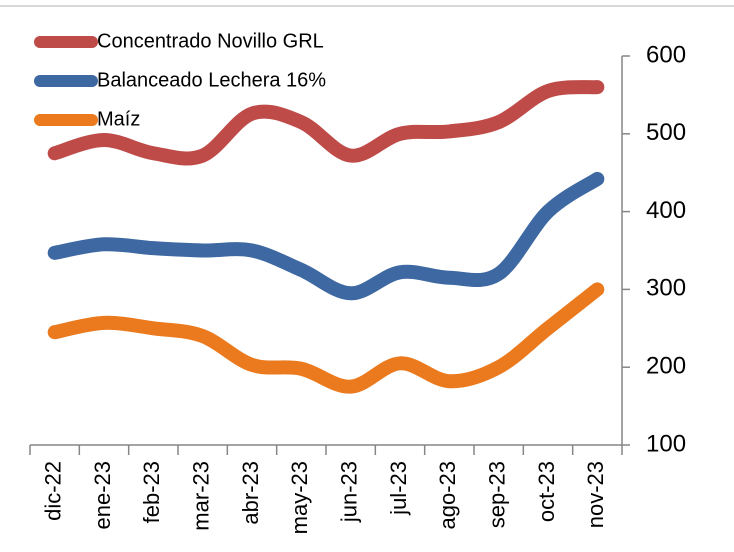 The height and width of the screenshot is (552, 734). Describe the element at coordinates (151, 492) in the screenshot. I see `x-tick-label: feb-23` at that location.